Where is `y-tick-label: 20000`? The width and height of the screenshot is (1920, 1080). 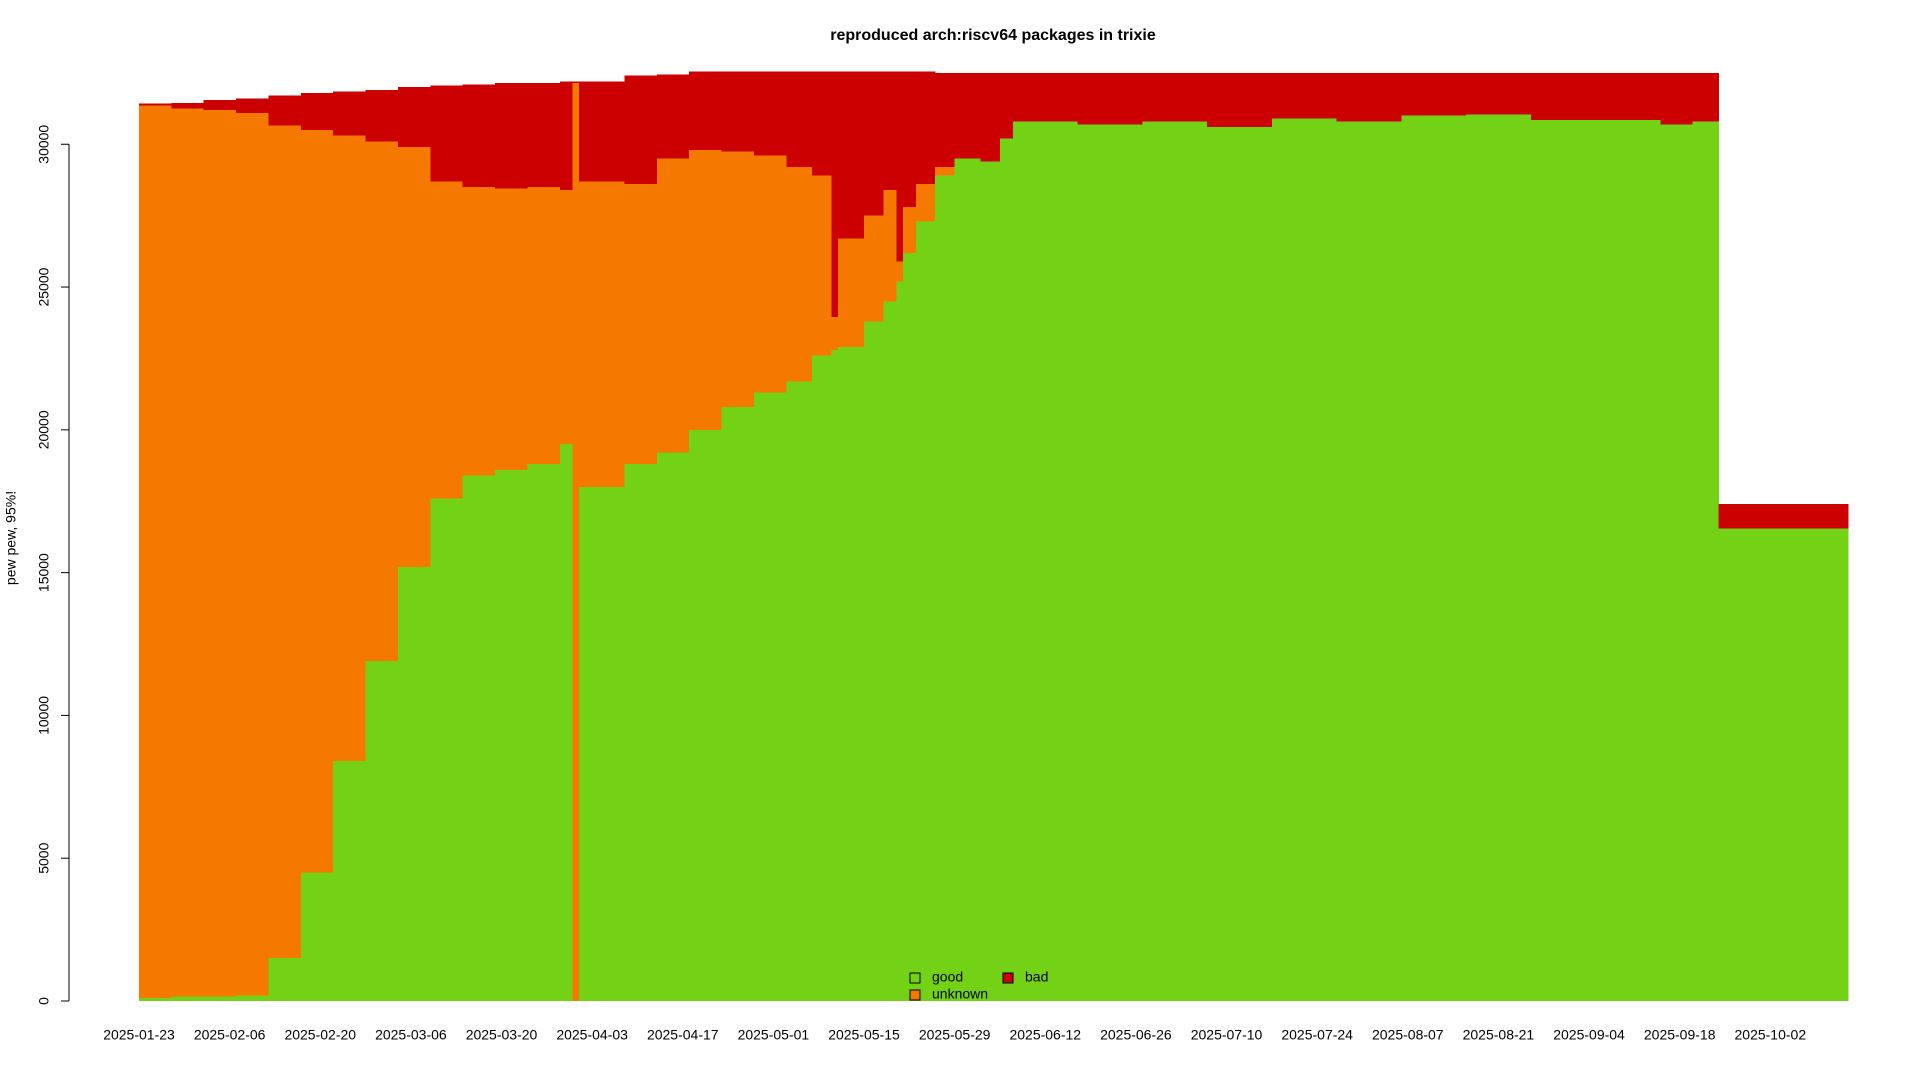
y-tick-label: 20000 is located at coordinates (44, 429).